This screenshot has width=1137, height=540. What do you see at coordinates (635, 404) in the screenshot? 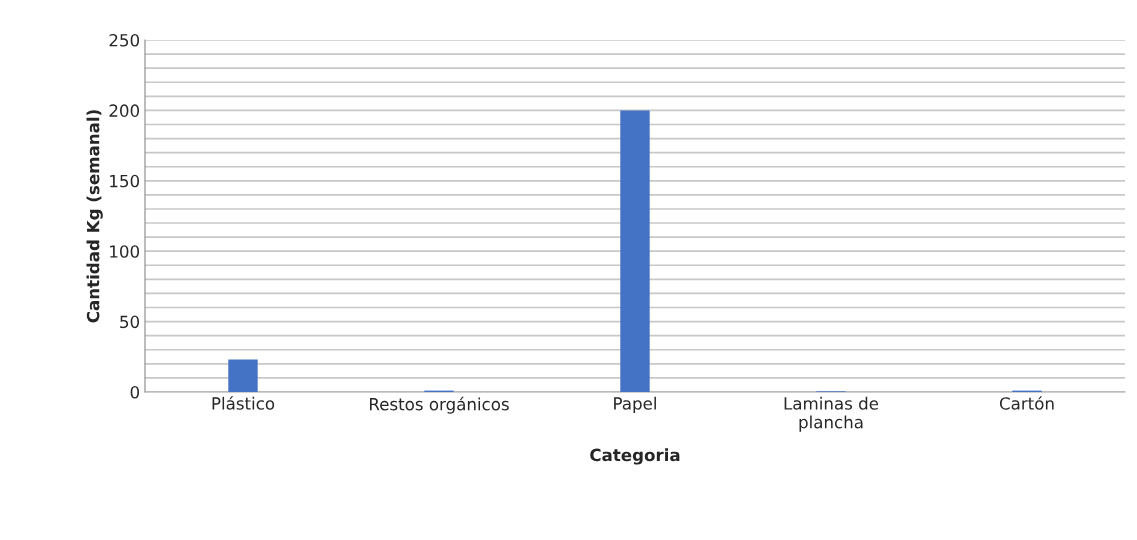
I see `x-tick-label: Papel` at bounding box center [635, 404].